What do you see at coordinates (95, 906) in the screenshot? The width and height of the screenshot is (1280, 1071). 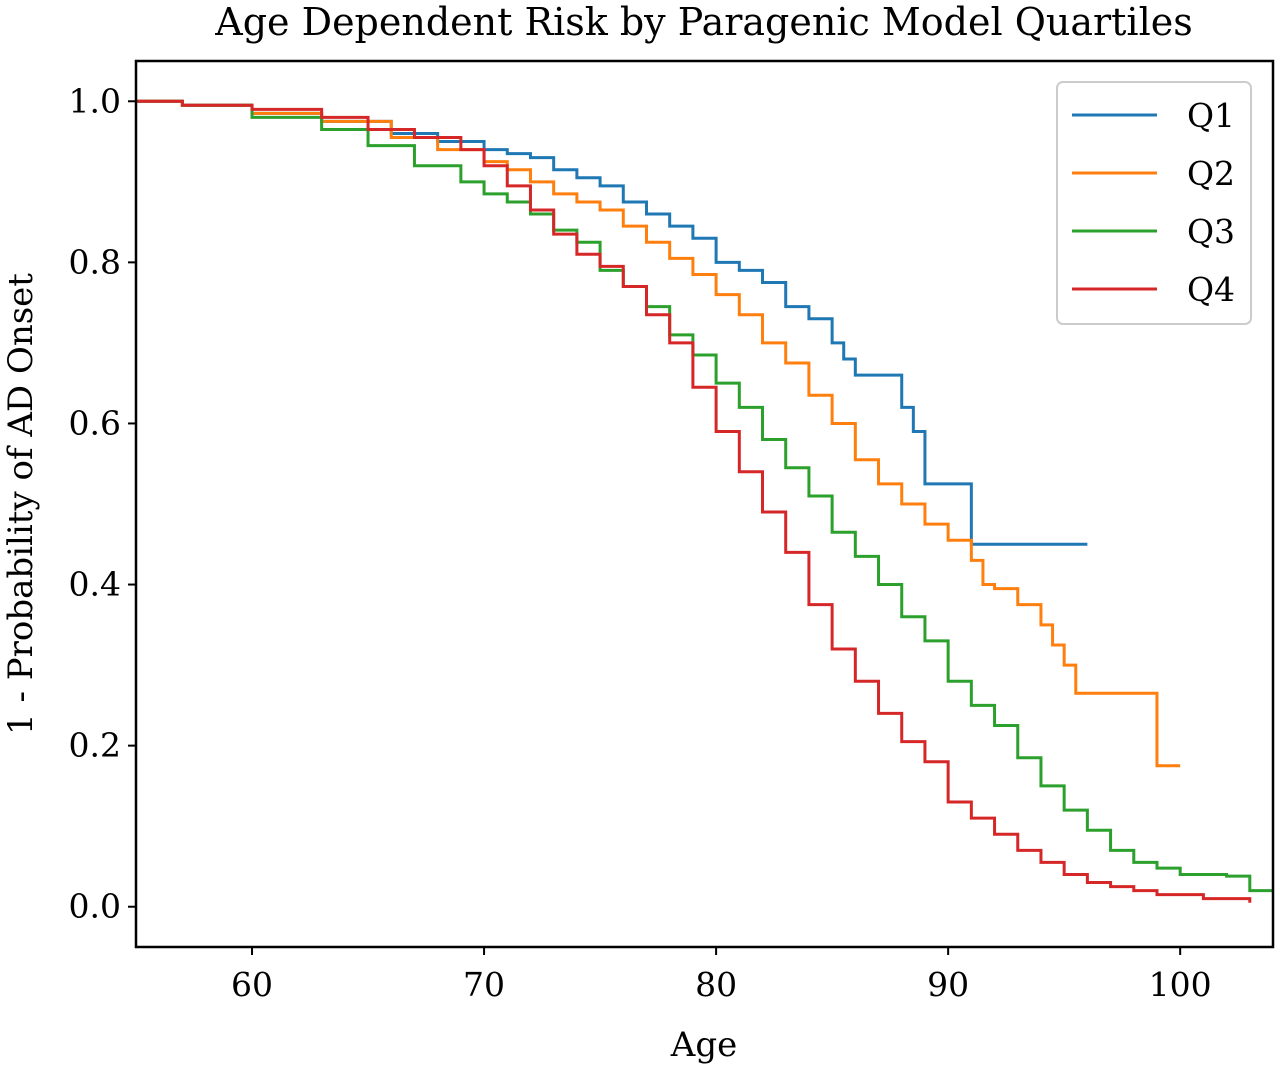 I see `y-tick-label: 0.0` at bounding box center [95, 906].